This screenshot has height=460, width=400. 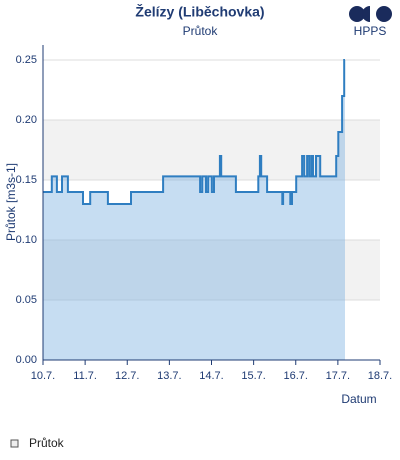 I want to click on x-tick-label: 11.7., so click(x=85, y=376).